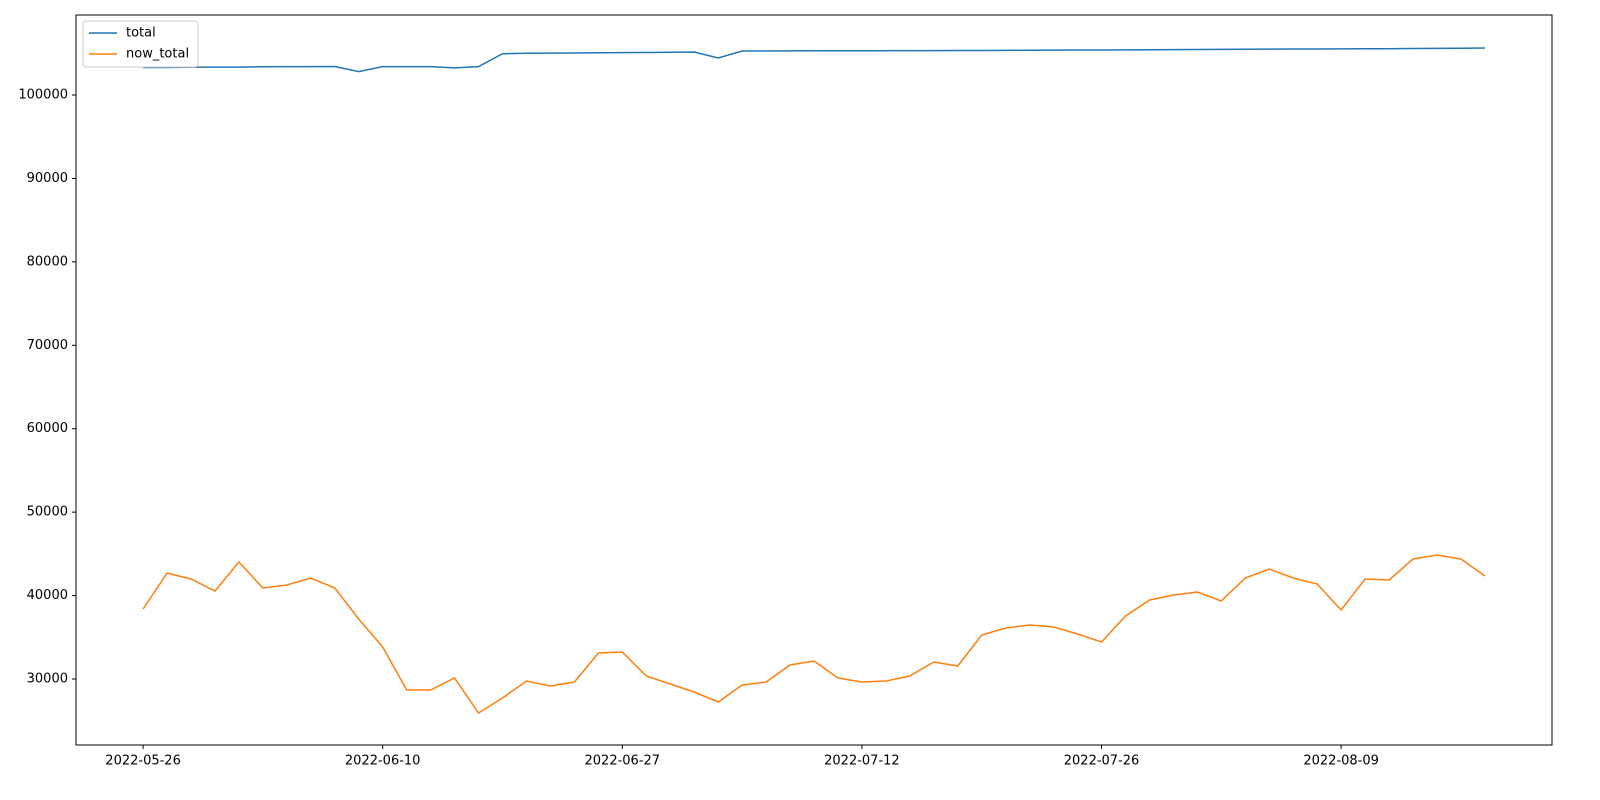  Describe the element at coordinates (43, 95) in the screenshot. I see `y-tick-label: 100000` at that location.